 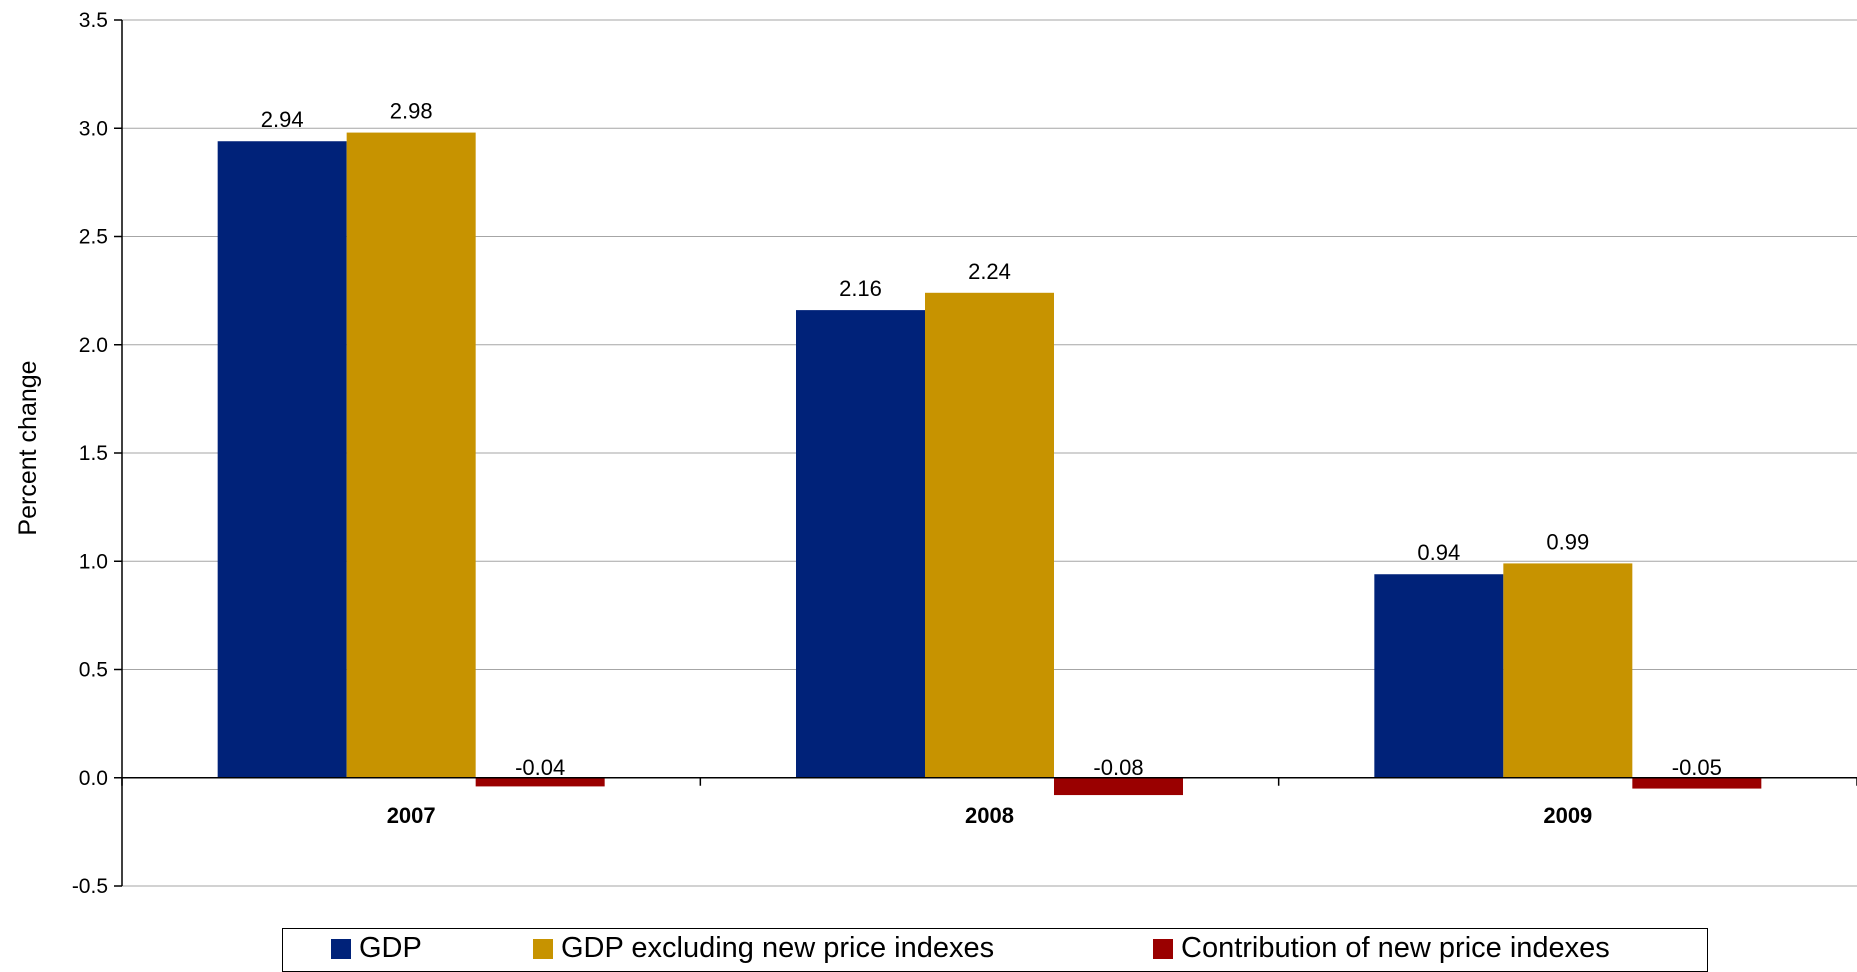 I want to click on y-tick-label: 1.0, so click(x=93, y=561).